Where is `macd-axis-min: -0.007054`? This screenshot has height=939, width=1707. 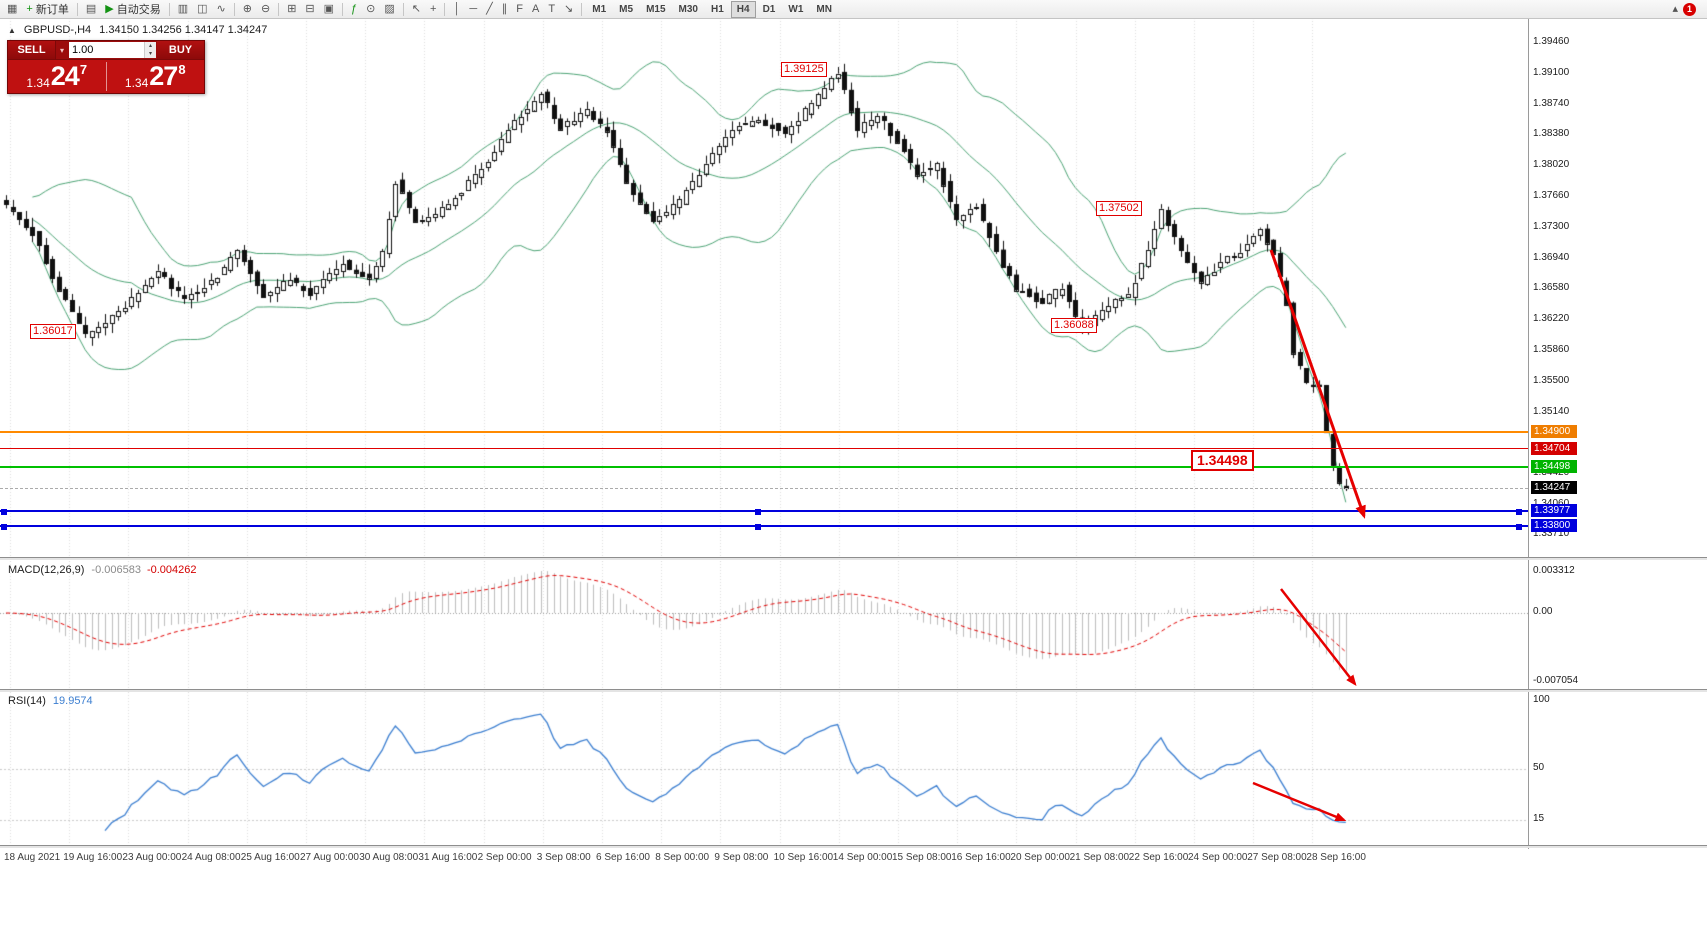
macd-axis-min: -0.007054 is located at coordinates (1556, 680).